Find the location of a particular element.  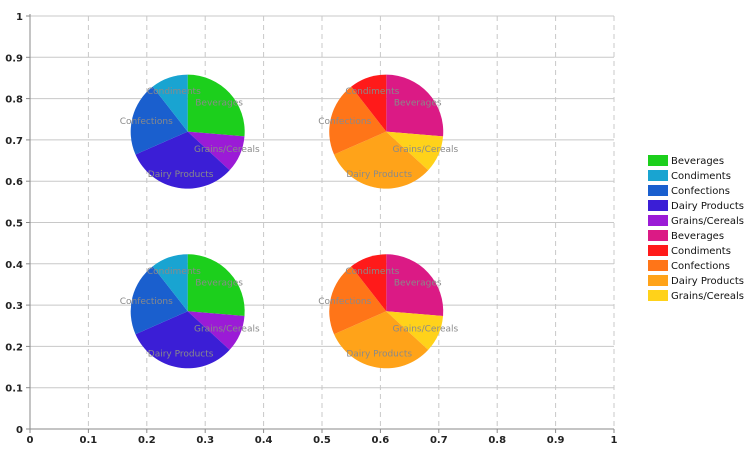

y-tick-label: 0.4 is located at coordinates (14, 265).